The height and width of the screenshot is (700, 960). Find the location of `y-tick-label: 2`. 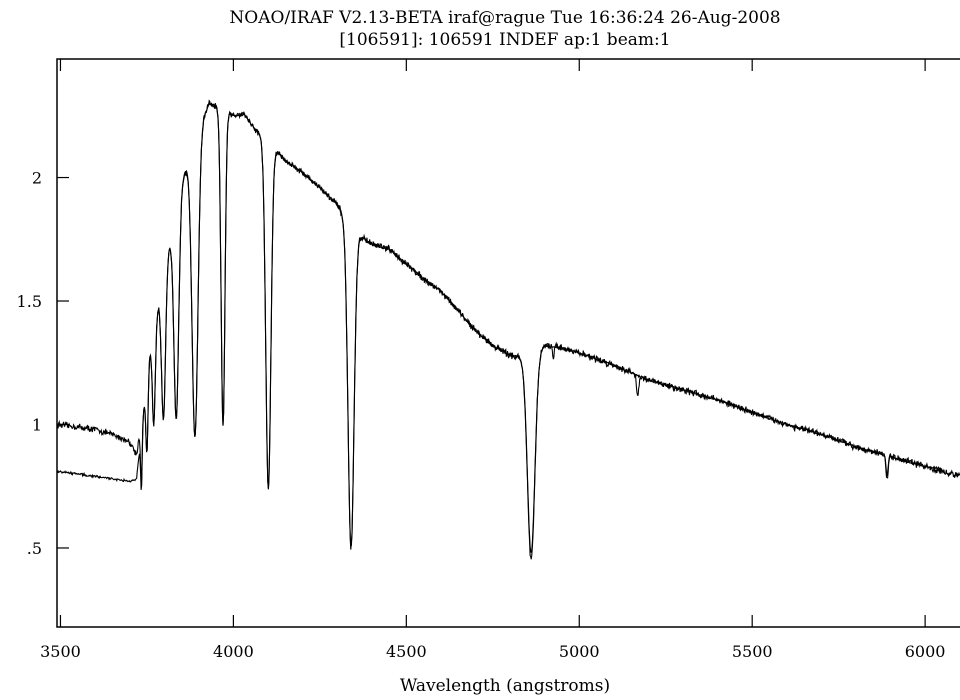

y-tick-label: 2 is located at coordinates (37, 178).